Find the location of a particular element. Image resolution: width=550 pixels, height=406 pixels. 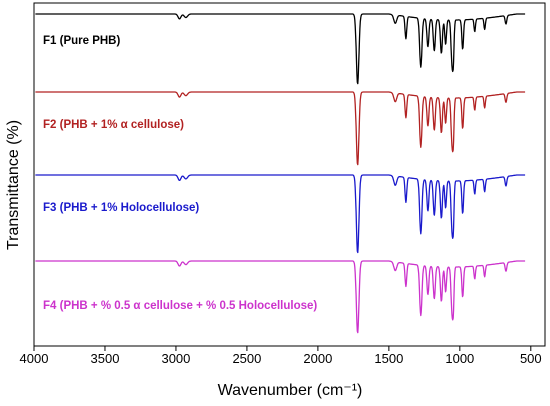

x-tick-label: 1500 is located at coordinates (388, 358).